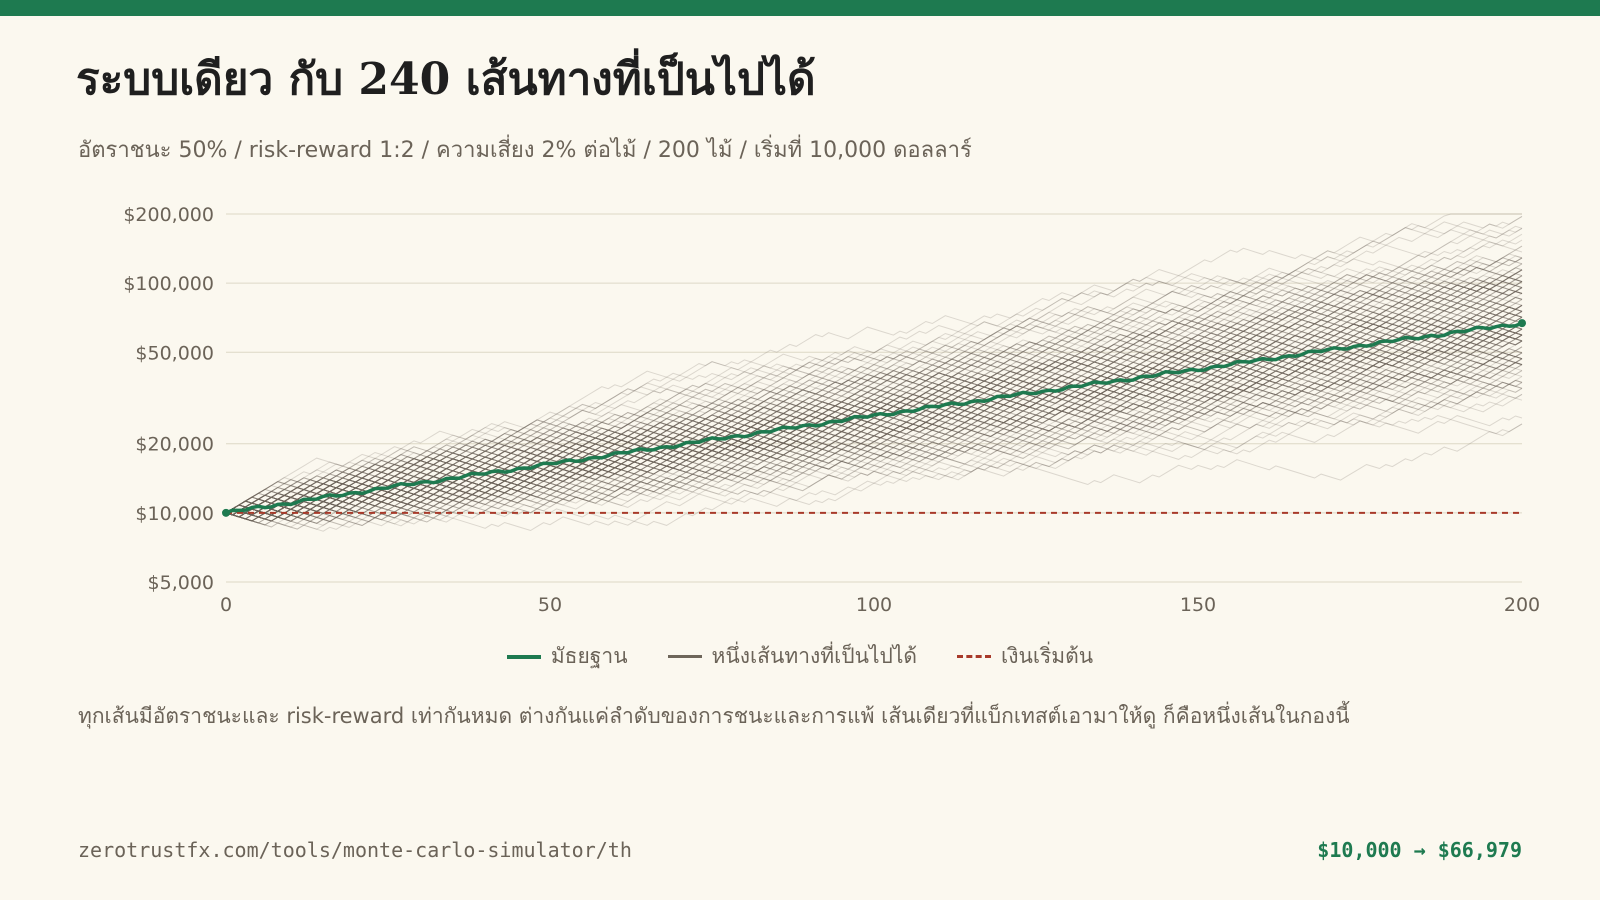 This screenshot has width=1600, height=900. I want to click on y-tick-label: $200,000, so click(168, 215).